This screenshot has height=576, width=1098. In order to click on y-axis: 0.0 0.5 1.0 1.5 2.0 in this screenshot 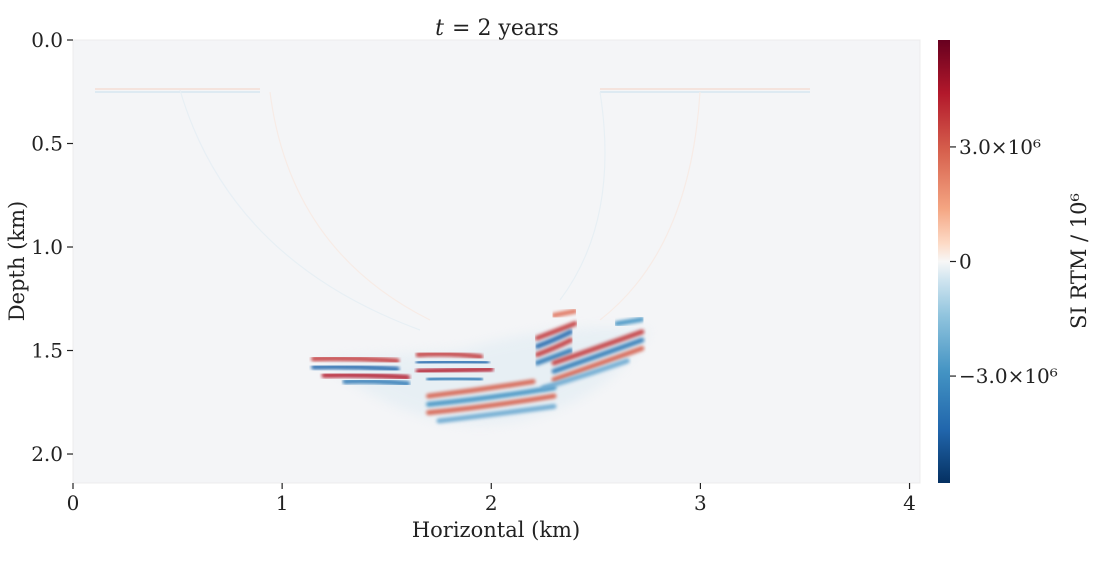, I will do `click(52, 247)`.